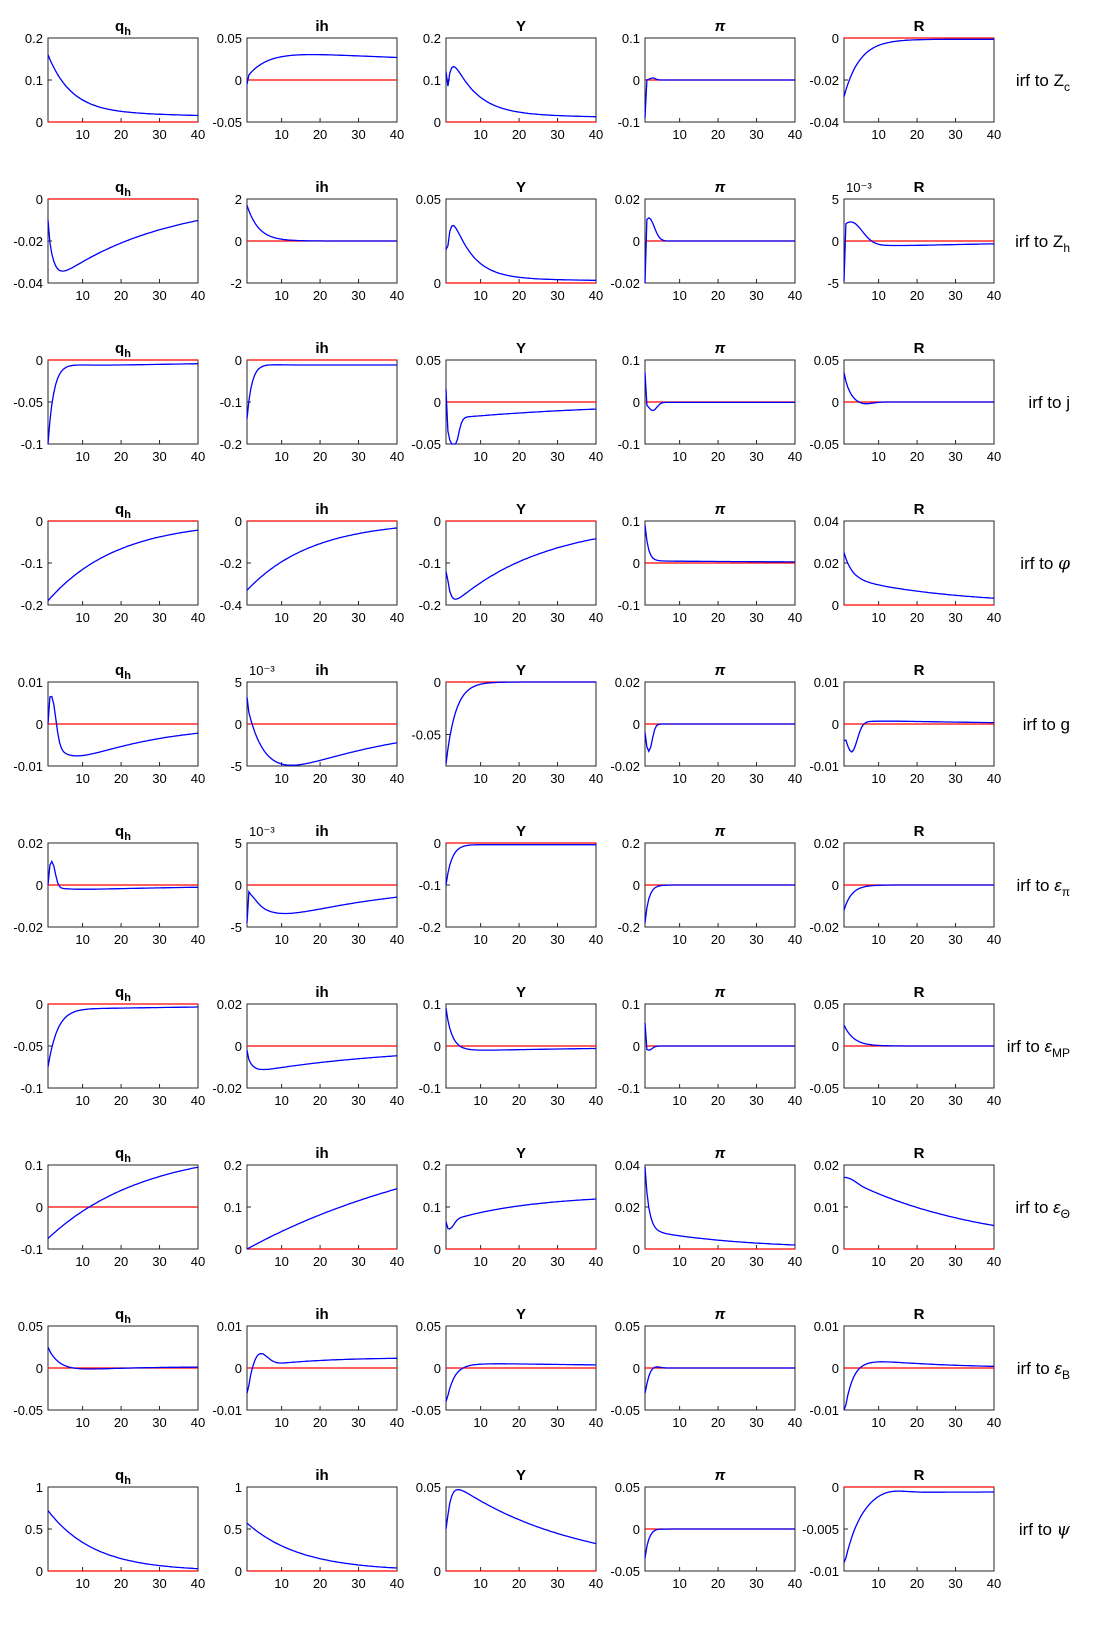  I want to click on y-tick-label: -0.01, so click(824, 1571).